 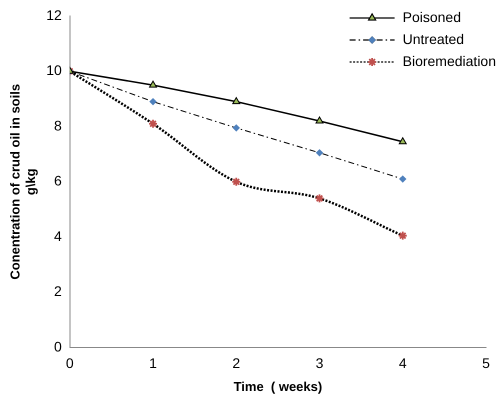 I want to click on x-tick-label: 2, so click(x=236, y=362).